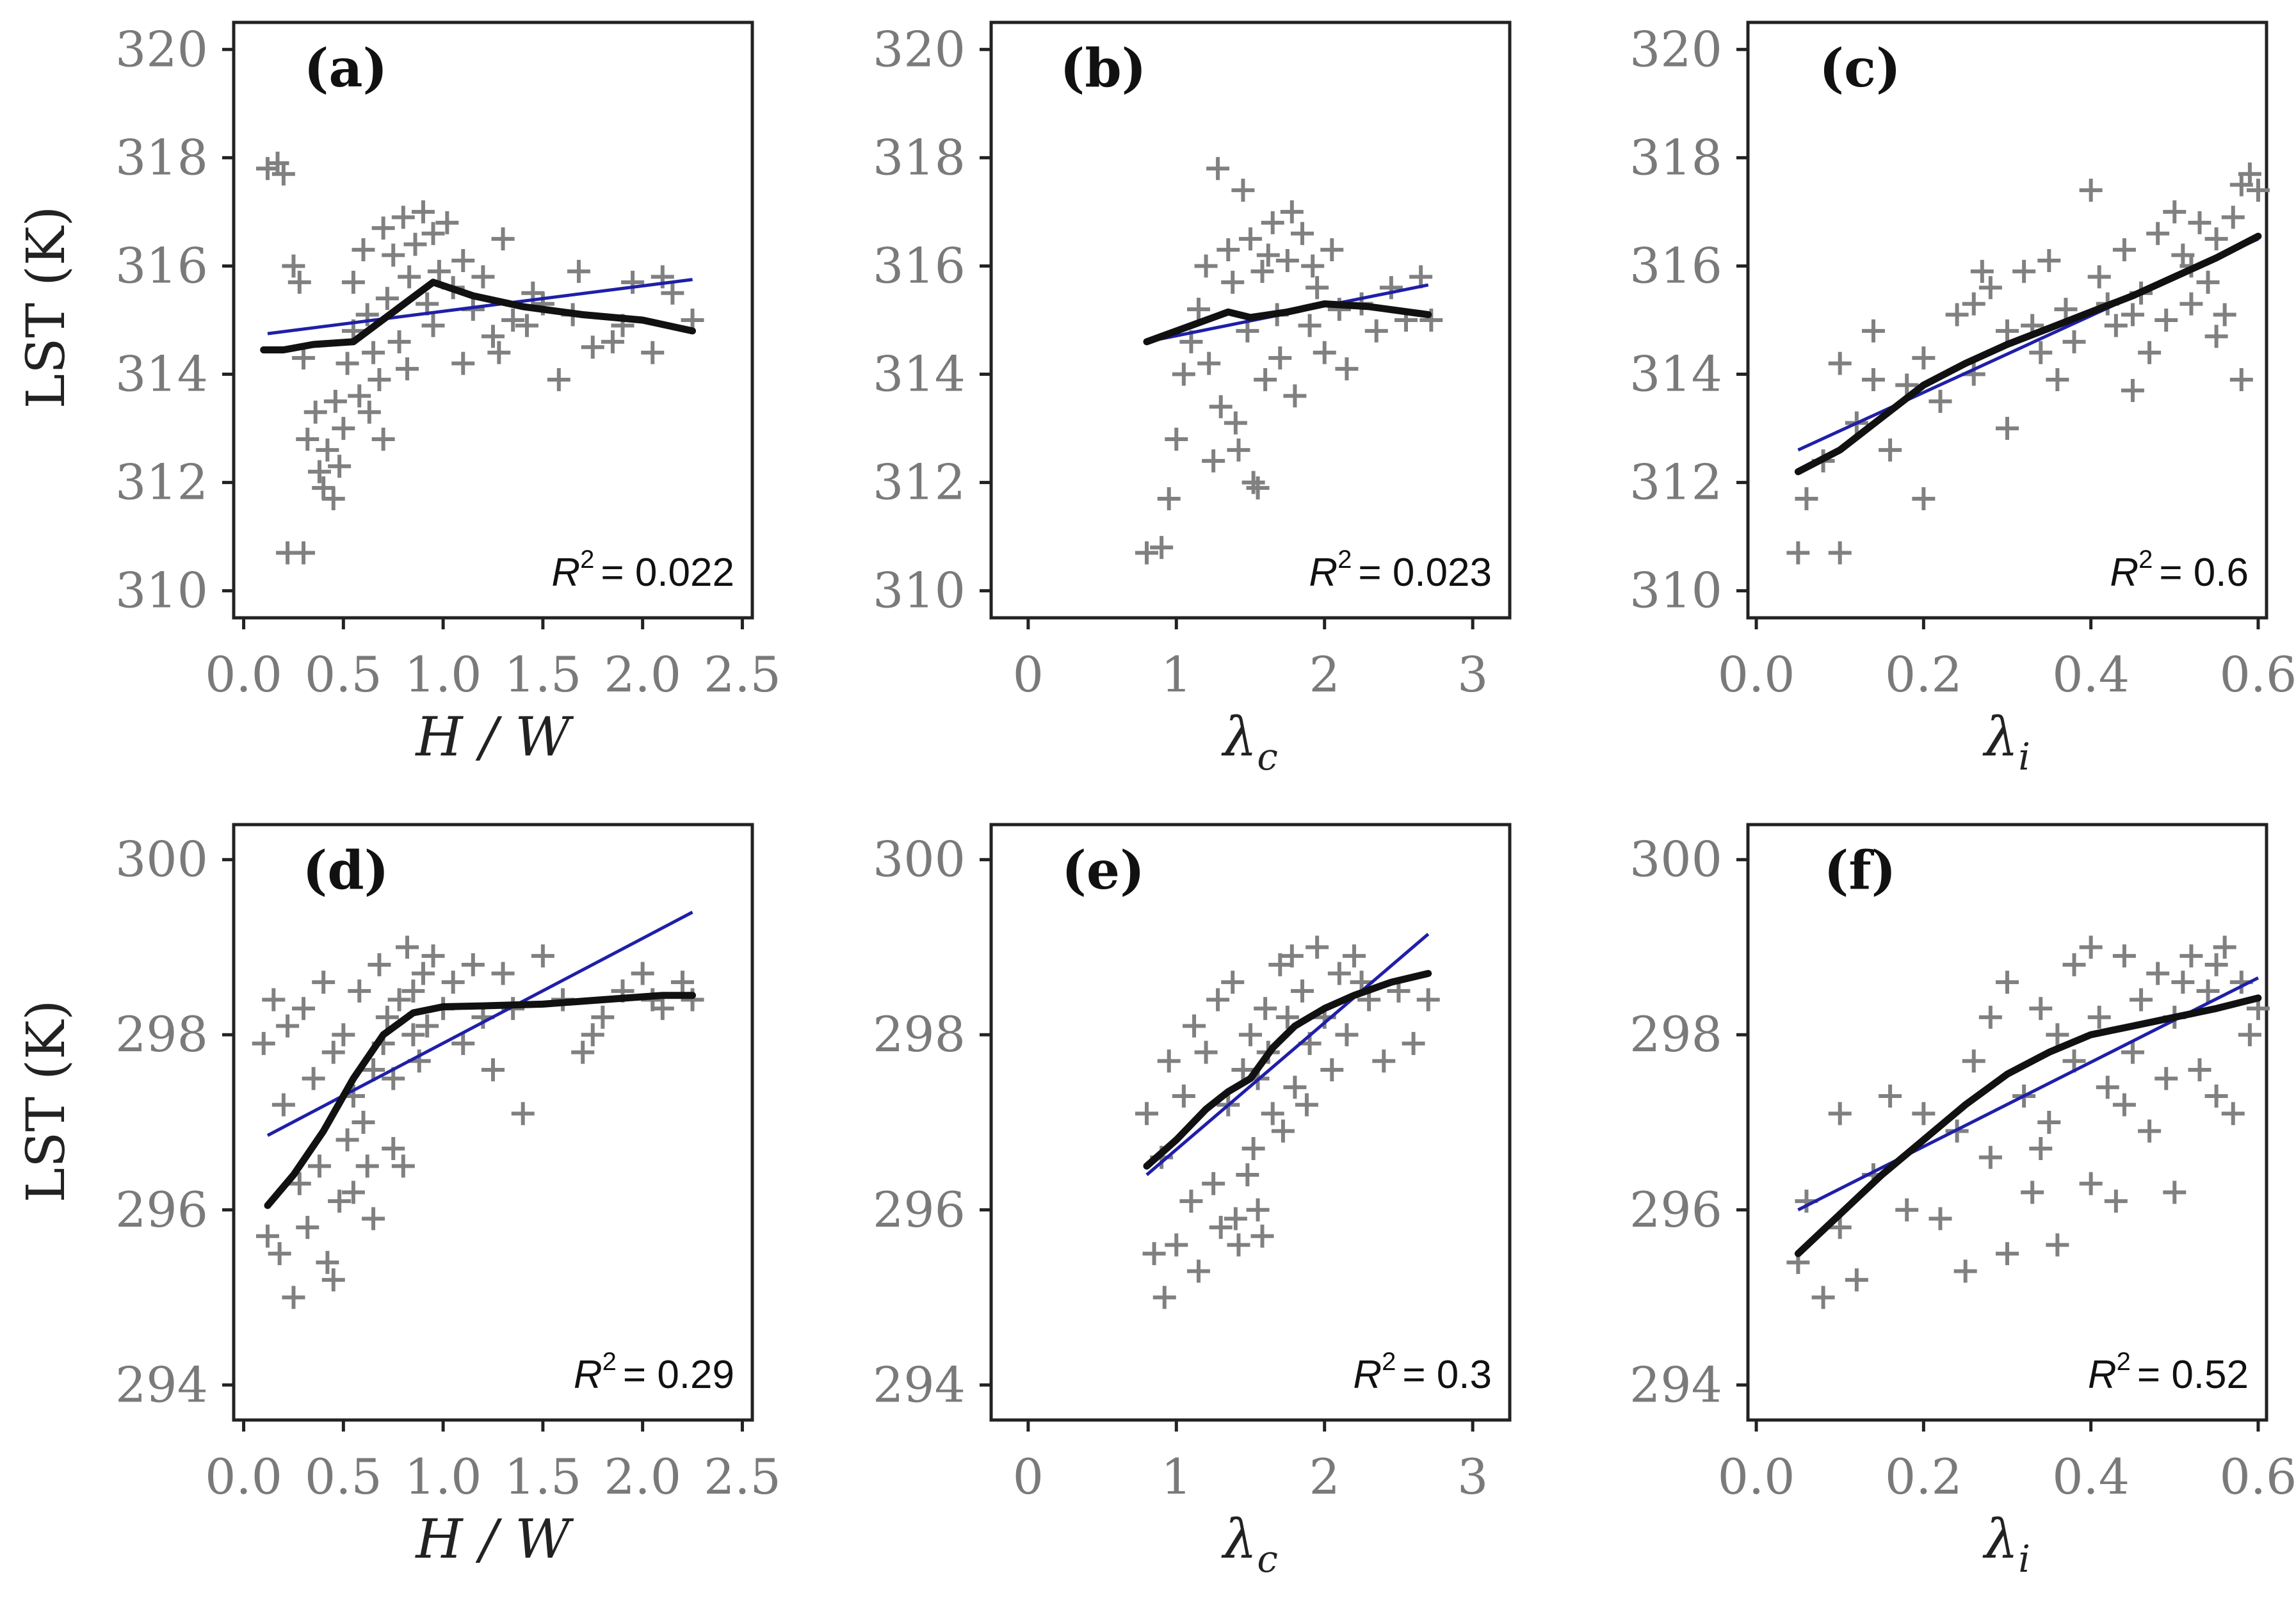 The image size is (2296, 1598). I want to click on x-tick-label-c: 0.2, so click(1923, 674).